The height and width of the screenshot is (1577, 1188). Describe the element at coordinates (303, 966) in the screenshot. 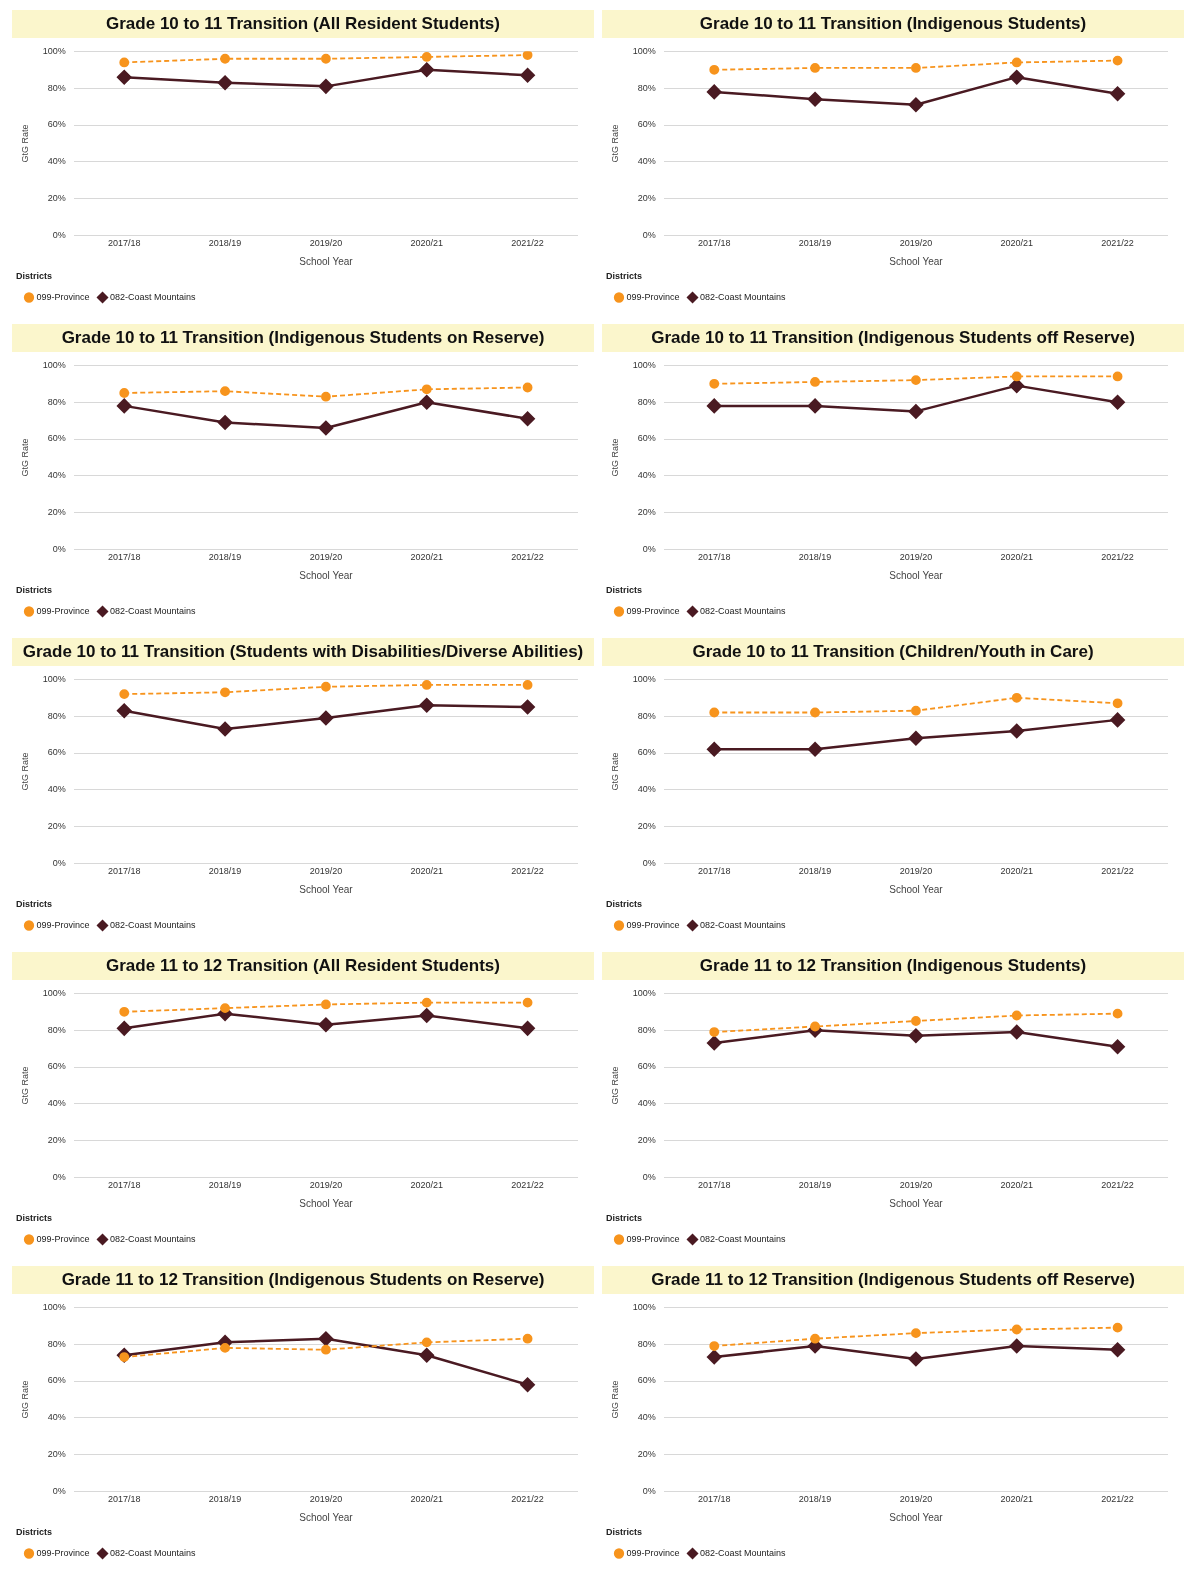

I see `chart-title: Grade 11 to 12 Transition (All Resident Students)` at that location.